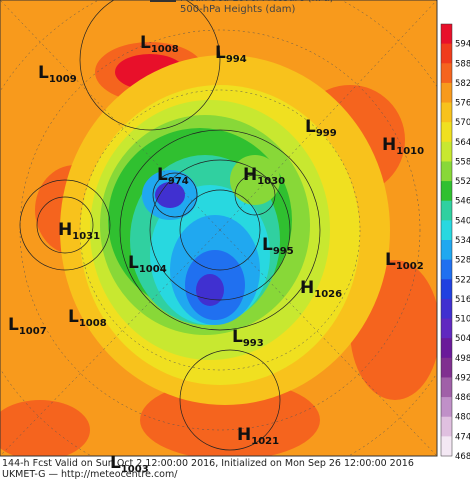 The width and height of the screenshot is (470, 480). I want to click on center-value: 1009, so click(63, 79).